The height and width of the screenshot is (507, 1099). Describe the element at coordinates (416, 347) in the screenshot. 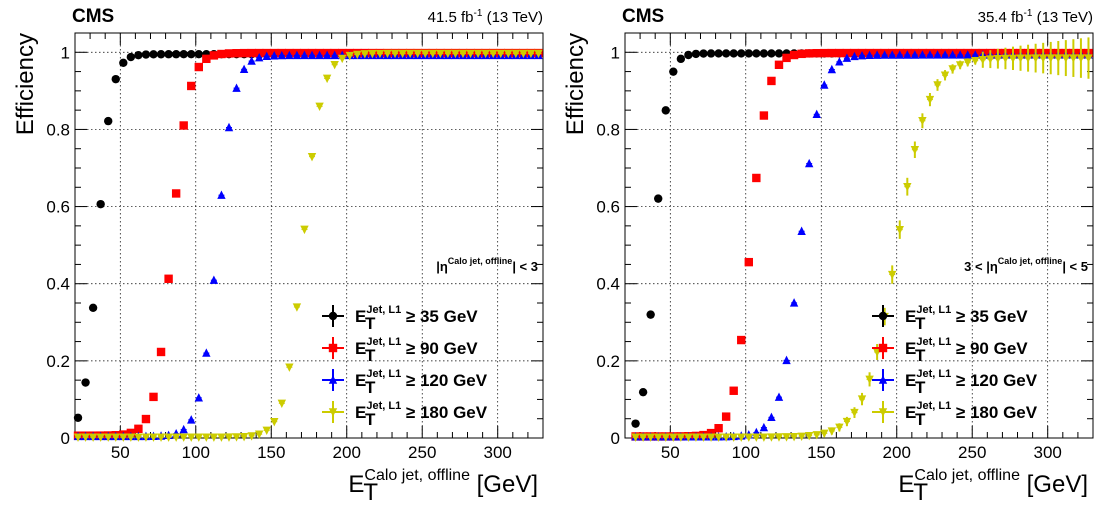

I see `legend-label: EJet, L1 ≥ 90 GeV` at that location.